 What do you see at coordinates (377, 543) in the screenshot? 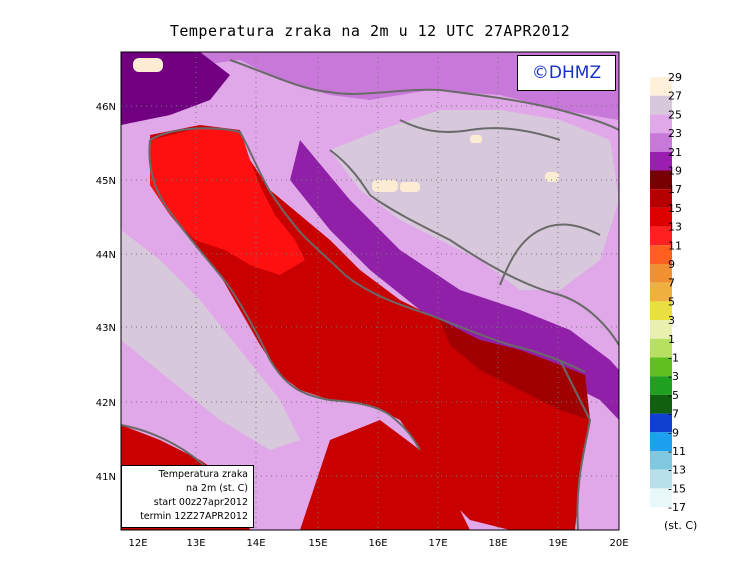
I see `lon-tick-label: 16E` at bounding box center [377, 543].